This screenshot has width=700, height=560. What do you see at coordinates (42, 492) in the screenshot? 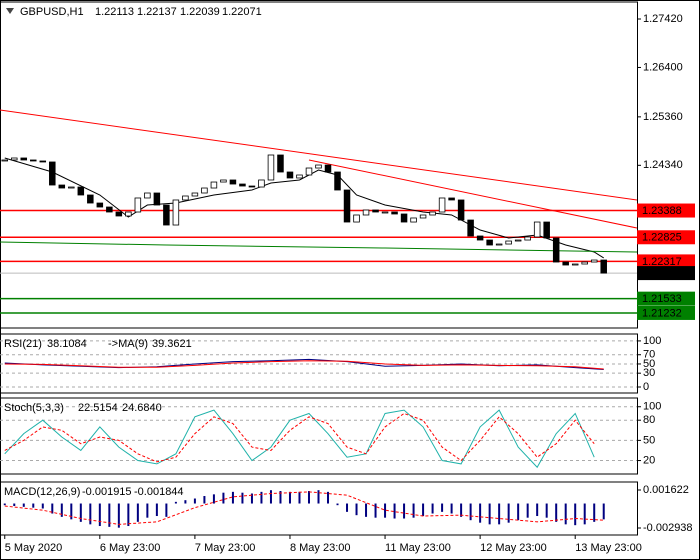
I see `panel-title: MACD(12,26,9)` at bounding box center [42, 492].